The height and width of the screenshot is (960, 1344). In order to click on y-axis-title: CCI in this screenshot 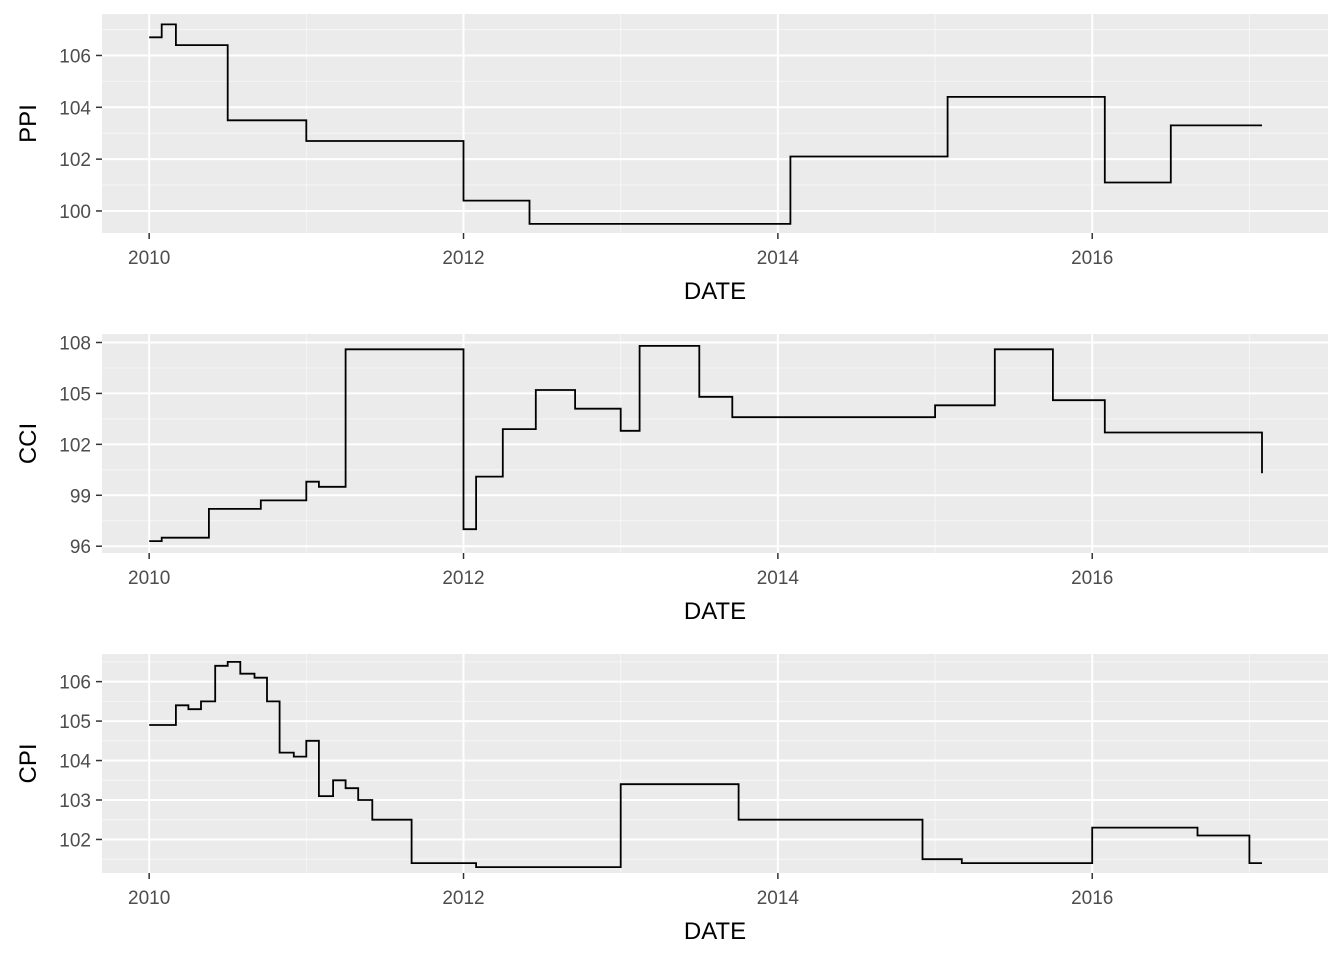, I will do `click(28, 443)`.